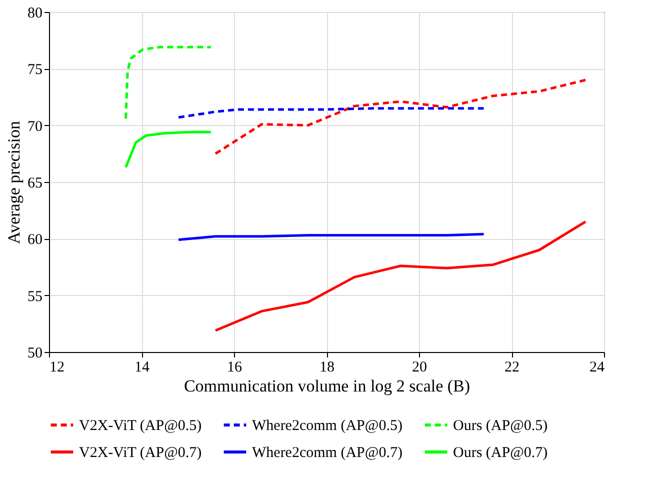  Describe the element at coordinates (142, 368) in the screenshot. I see `x-tick-label: 14` at that location.